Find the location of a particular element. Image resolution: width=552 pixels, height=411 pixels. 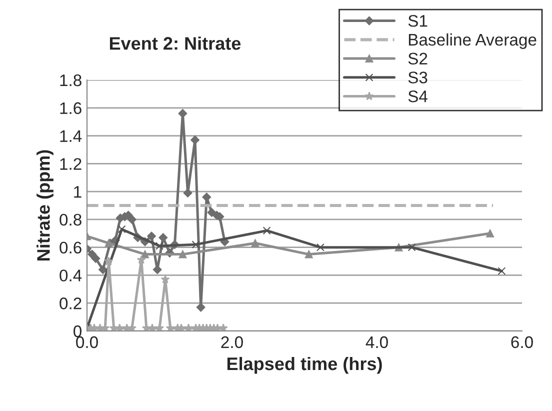

y-tick-label: 1.2 is located at coordinates (71, 164).